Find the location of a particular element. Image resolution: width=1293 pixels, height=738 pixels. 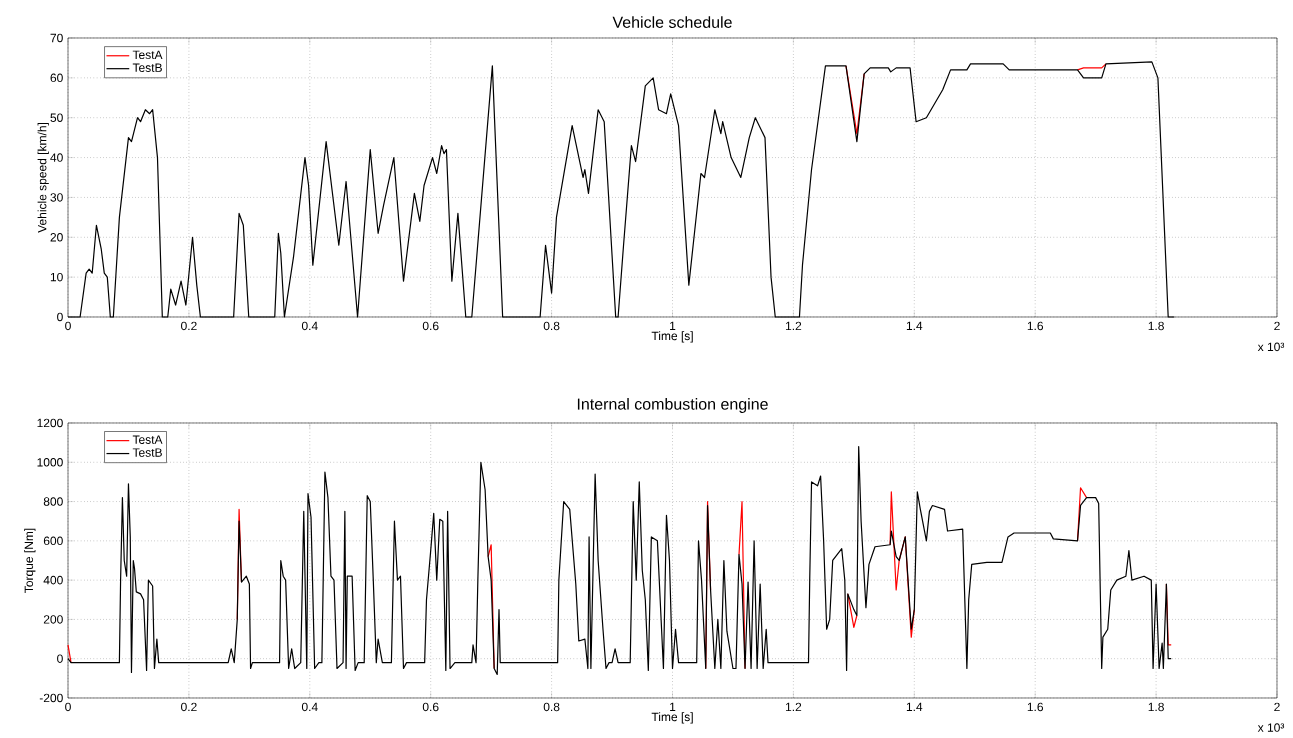

y-tick-label: 1000 is located at coordinates (50, 462).